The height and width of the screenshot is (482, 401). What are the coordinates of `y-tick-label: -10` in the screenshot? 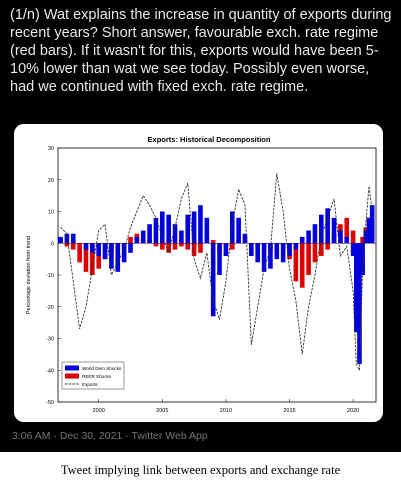 It's located at (50, 276).